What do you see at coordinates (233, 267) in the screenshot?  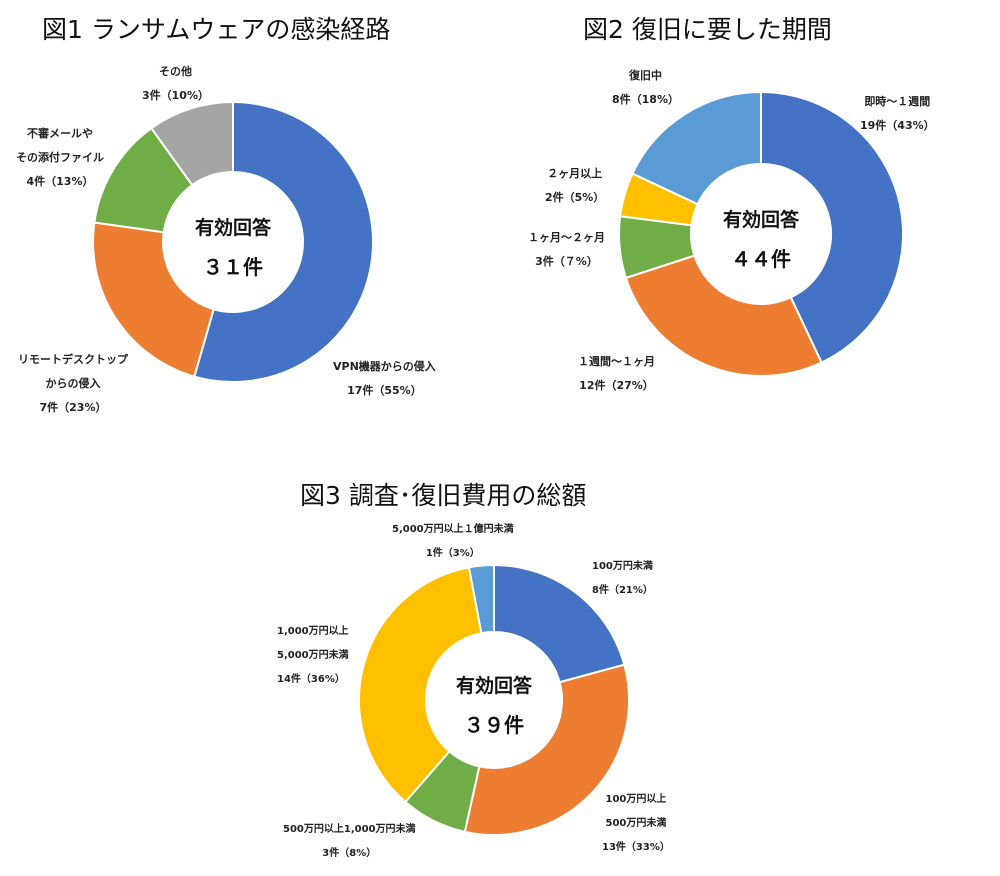 I see `chart1-center-value: ３１件` at bounding box center [233, 267].